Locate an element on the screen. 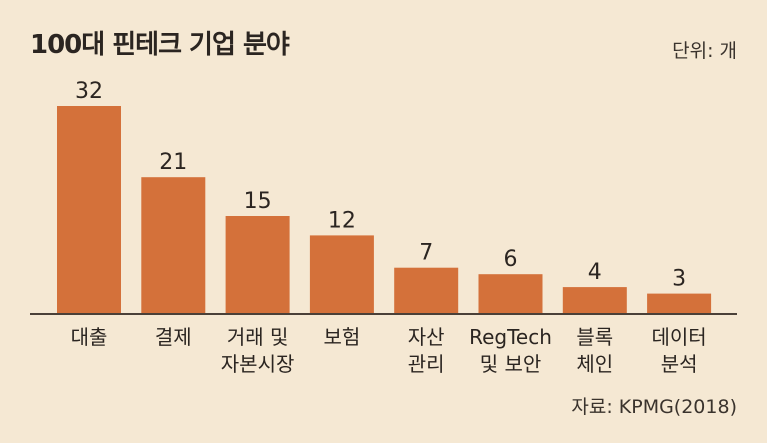 Image resolution: width=767 pixels, height=443 pixels. category-label-1: 결제 is located at coordinates (173, 337).